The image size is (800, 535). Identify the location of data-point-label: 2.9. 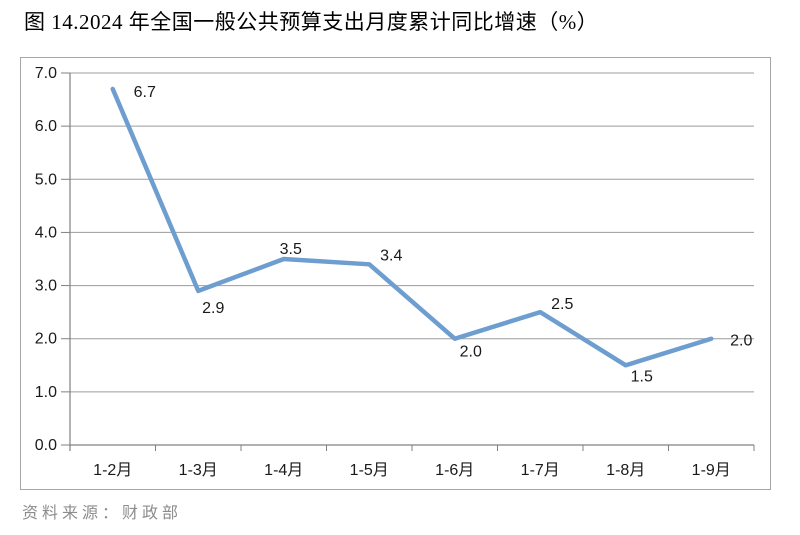
(213, 308).